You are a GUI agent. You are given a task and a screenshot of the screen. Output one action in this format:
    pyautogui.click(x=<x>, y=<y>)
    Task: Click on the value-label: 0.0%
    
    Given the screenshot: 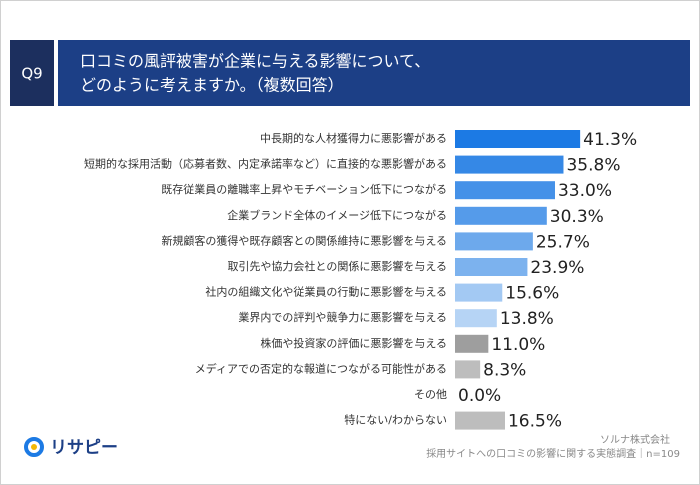 What is the action you would take?
    pyautogui.click(x=479, y=396)
    